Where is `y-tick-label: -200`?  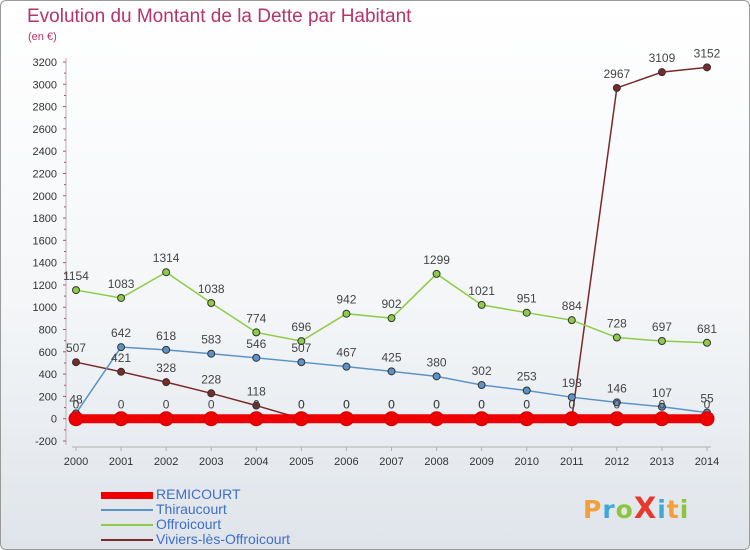 y-tick-label: -200 is located at coordinates (46, 442).